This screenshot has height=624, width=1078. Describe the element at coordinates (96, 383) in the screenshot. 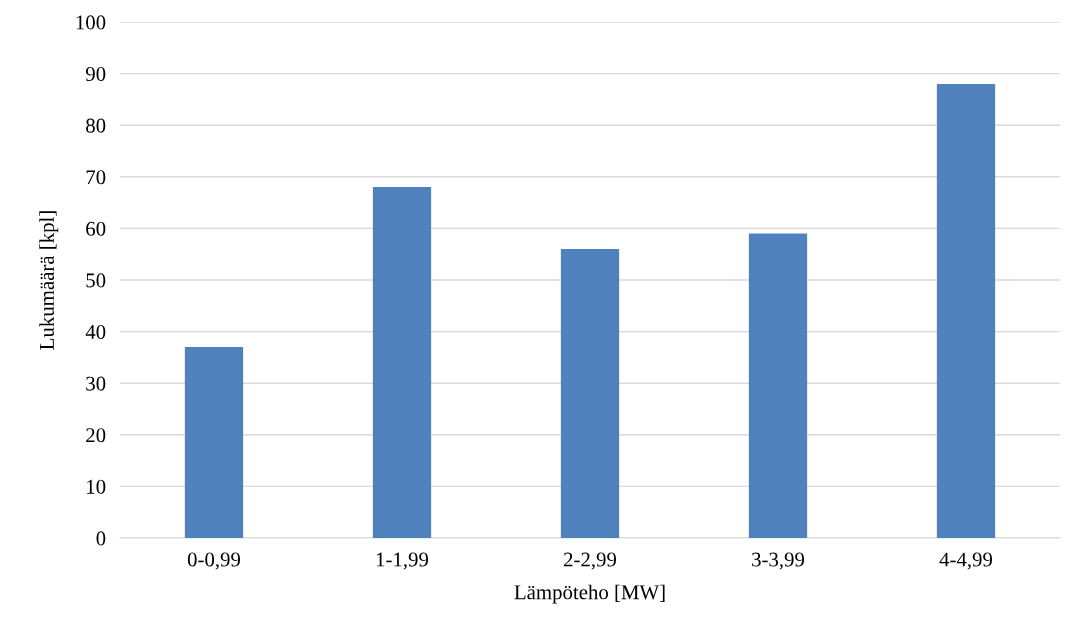

I see `y-tick-label: 30` at that location.